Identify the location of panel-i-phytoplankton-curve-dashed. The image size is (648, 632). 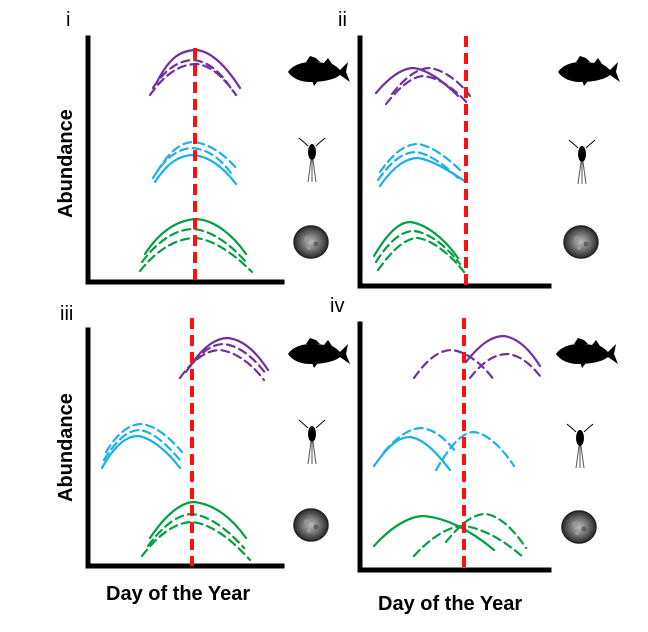
(194, 245).